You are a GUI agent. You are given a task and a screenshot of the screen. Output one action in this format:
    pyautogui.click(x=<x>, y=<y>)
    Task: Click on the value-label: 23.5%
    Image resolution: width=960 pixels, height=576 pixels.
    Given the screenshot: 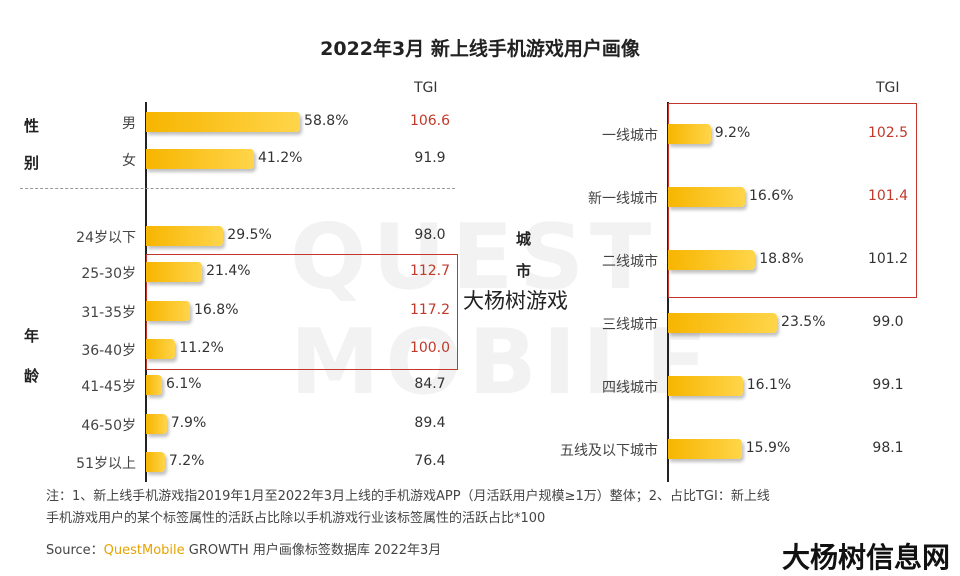 What is the action you would take?
    pyautogui.click(x=803, y=322)
    